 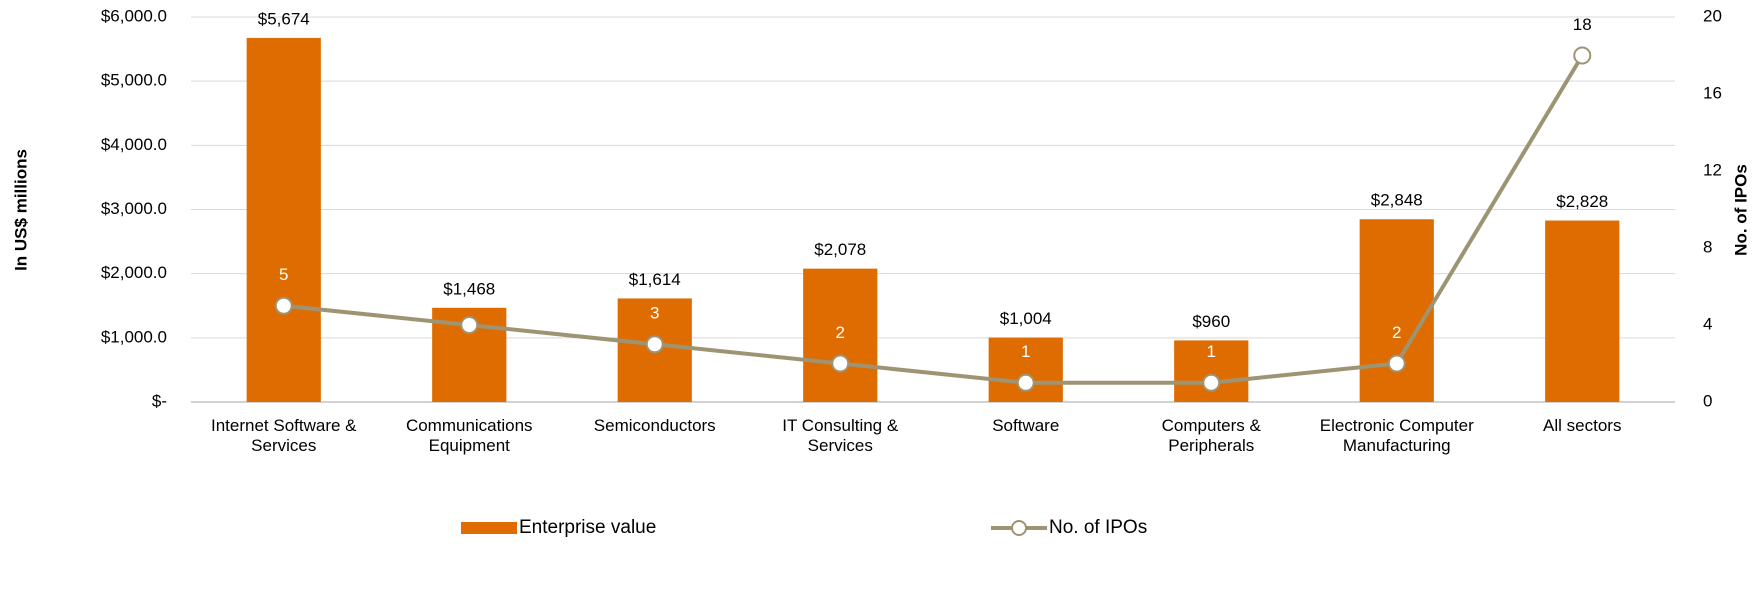 I want to click on x-tick-label: Communications Equipment, so click(x=469, y=435).